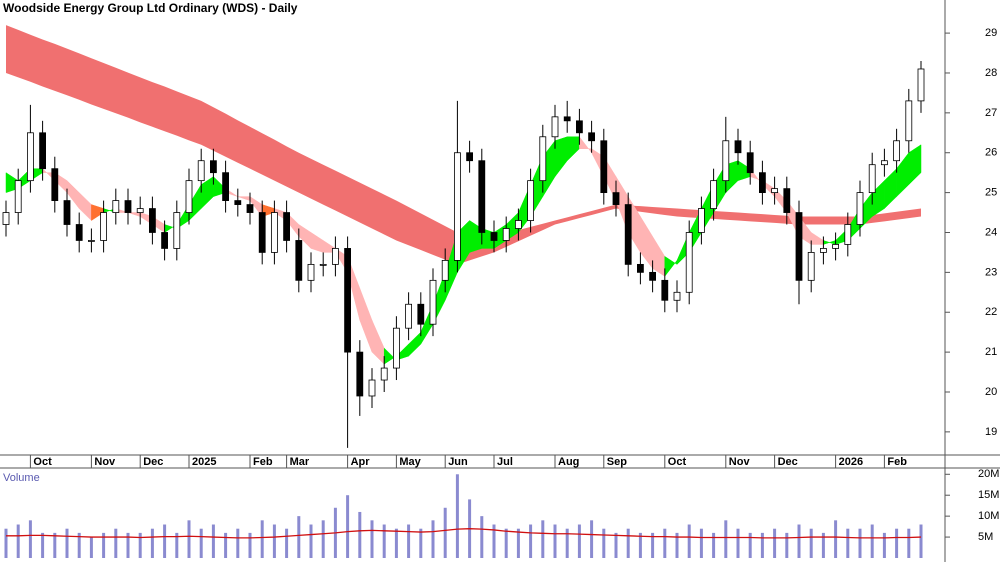 The height and width of the screenshot is (562, 1000). Describe the element at coordinates (788, 462) in the screenshot. I see `x-tick-label: Dec` at that location.